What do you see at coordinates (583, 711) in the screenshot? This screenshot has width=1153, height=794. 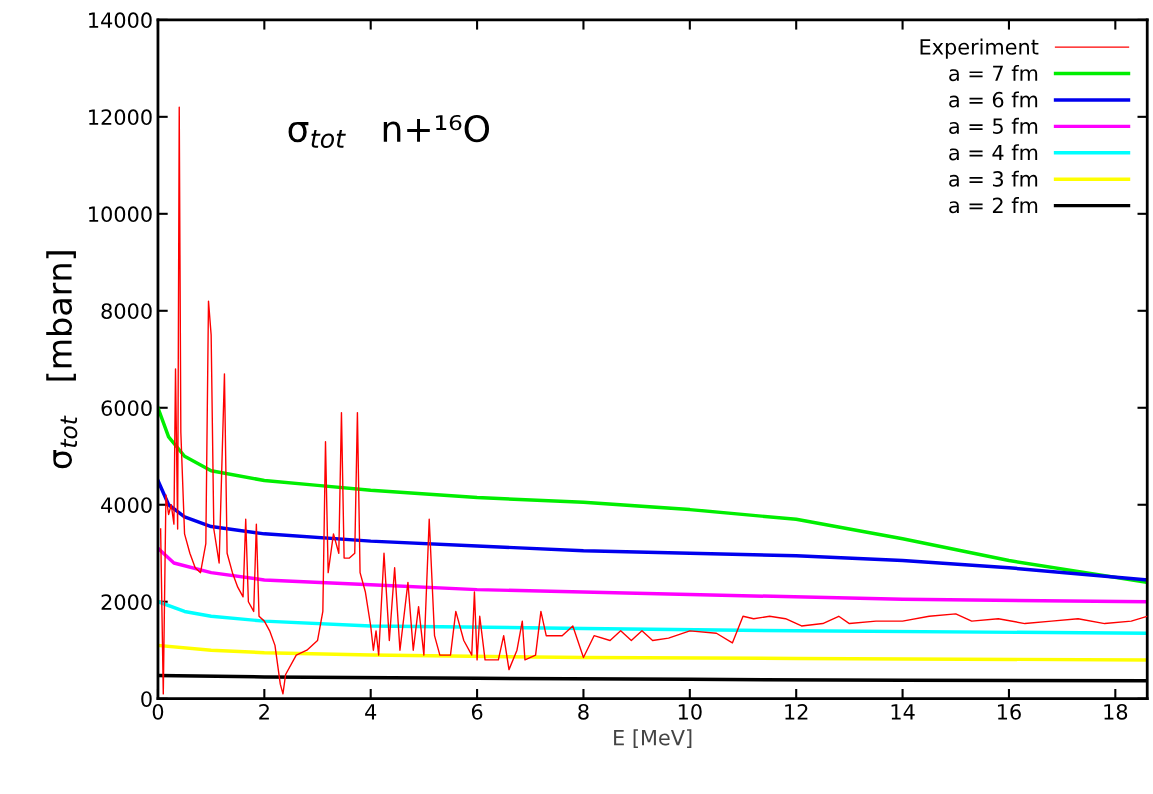 I see `x-tick-label: 8` at bounding box center [583, 711].